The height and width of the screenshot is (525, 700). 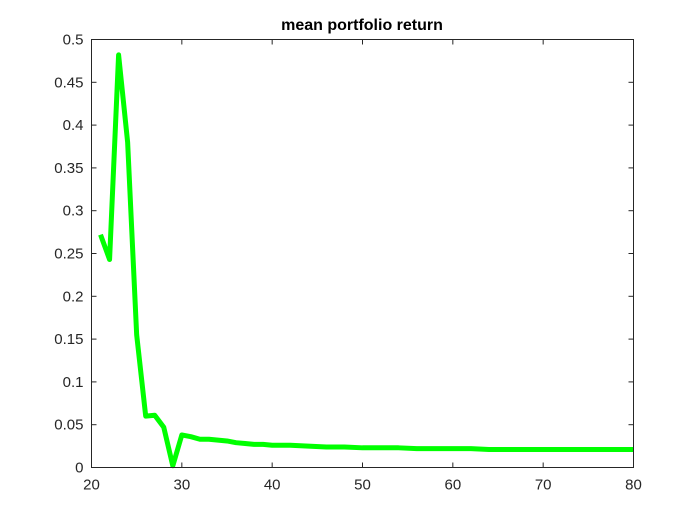 I want to click on y-tick-label: 0.3, so click(x=73, y=211).